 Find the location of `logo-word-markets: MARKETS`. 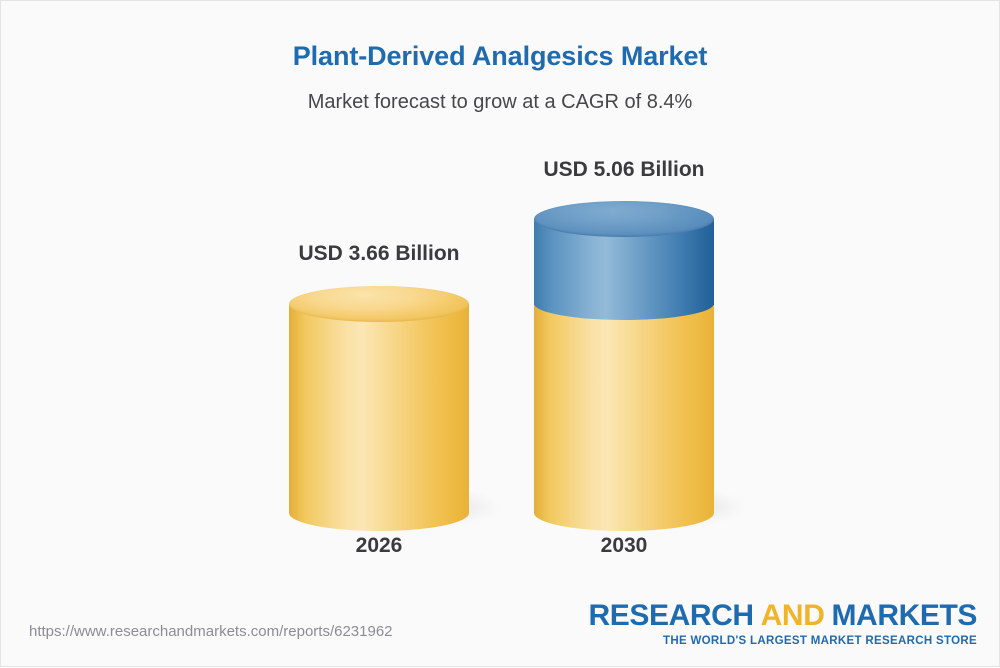

logo-word-markets: MARKETS is located at coordinates (904, 615).